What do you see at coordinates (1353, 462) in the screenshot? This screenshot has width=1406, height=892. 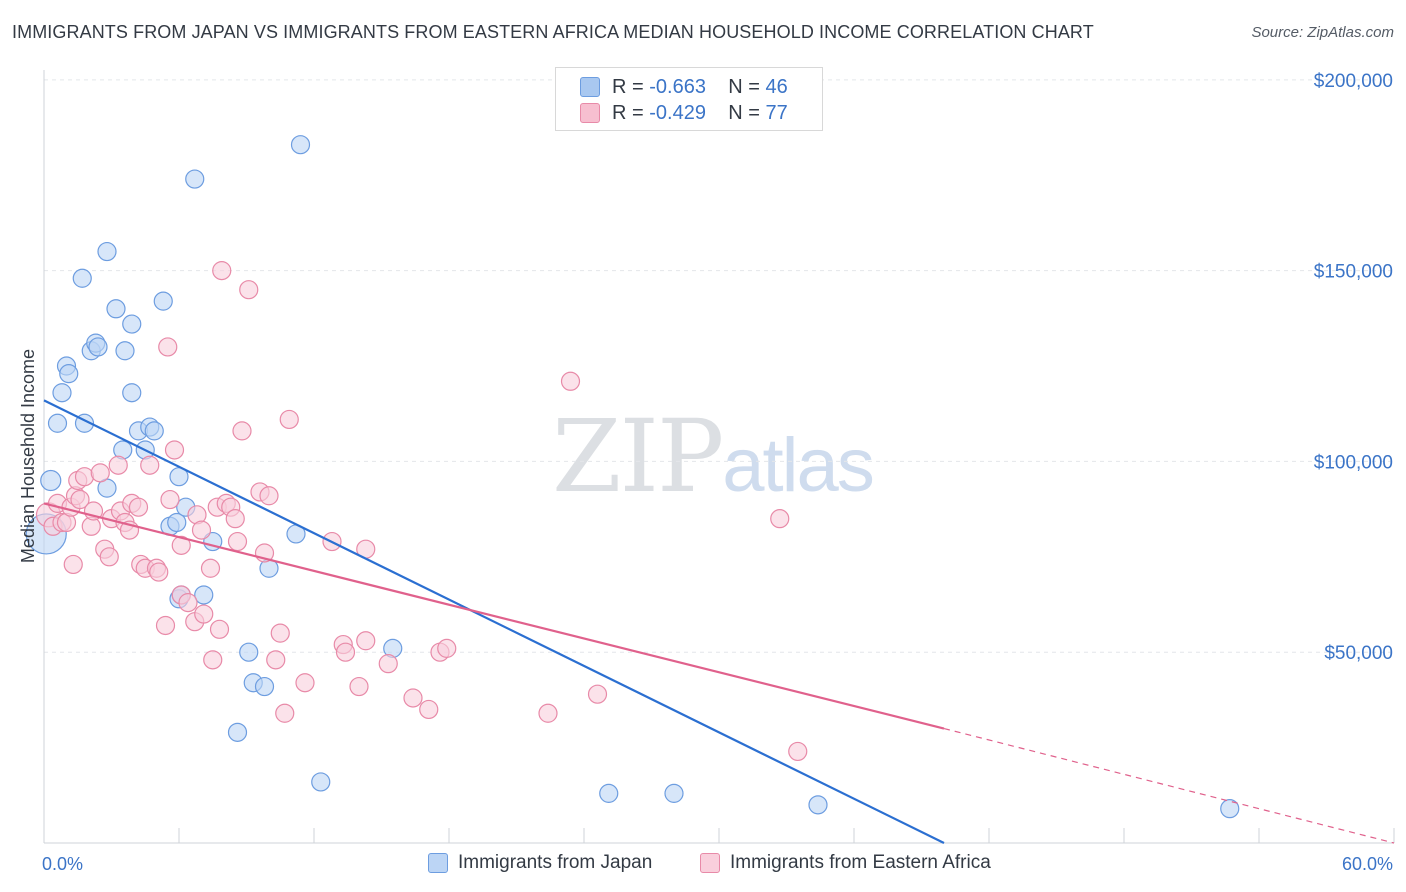 I see `y-tick-label: $100,000` at bounding box center [1353, 462].